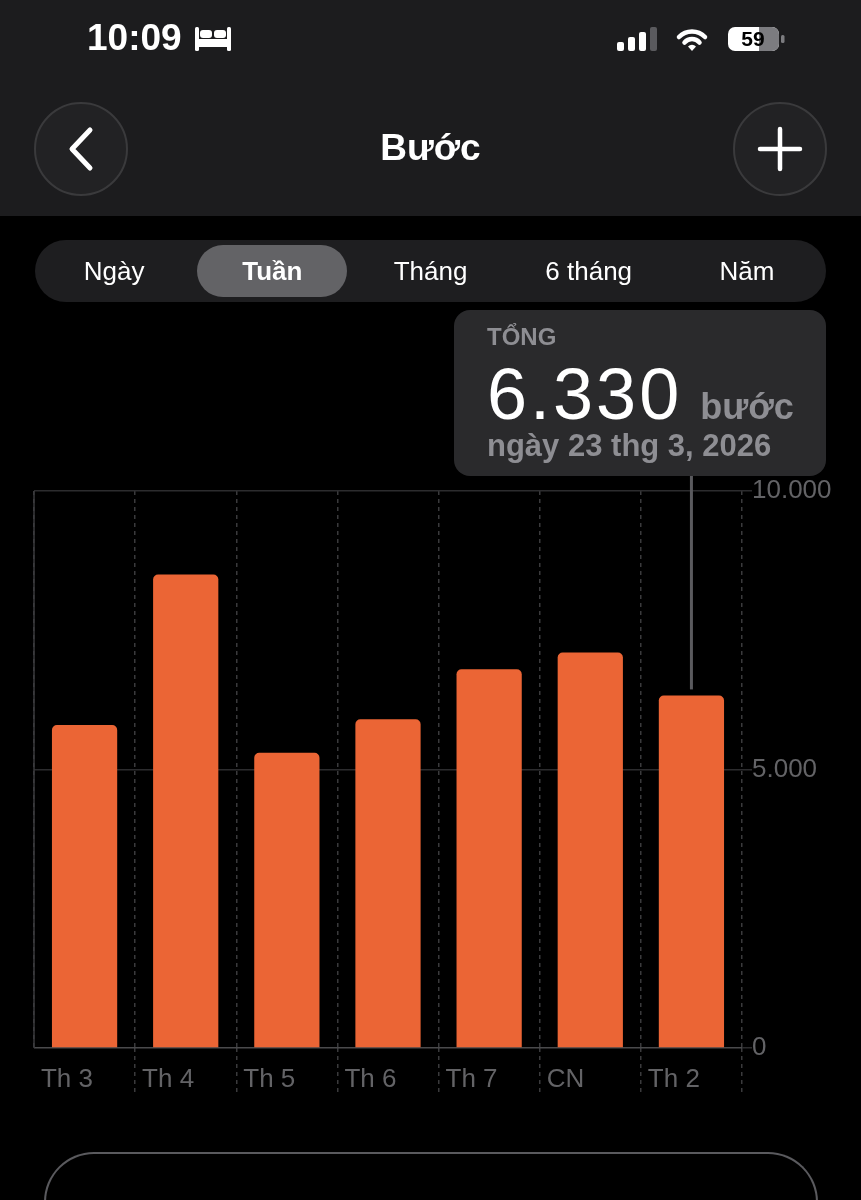 Image resolution: width=861 pixels, height=1200 pixels. Describe the element at coordinates (168, 1077) in the screenshot. I see `x-tick-label: Th 4` at that location.